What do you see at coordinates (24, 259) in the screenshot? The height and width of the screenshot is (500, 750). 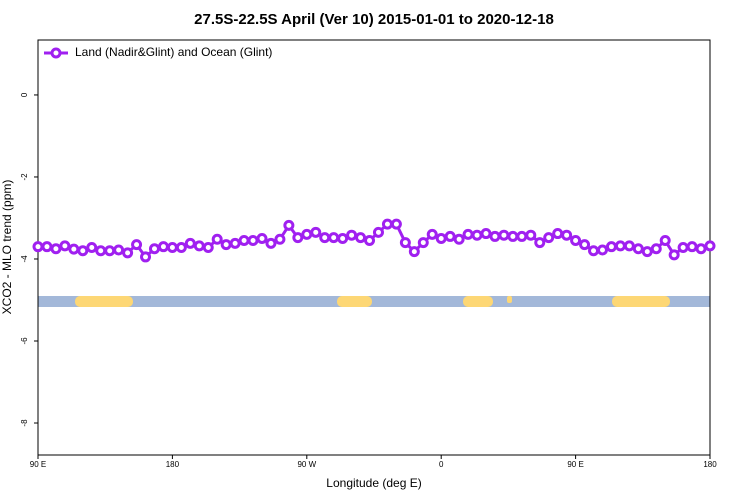 I see `y-tick-label: -4` at bounding box center [24, 259].